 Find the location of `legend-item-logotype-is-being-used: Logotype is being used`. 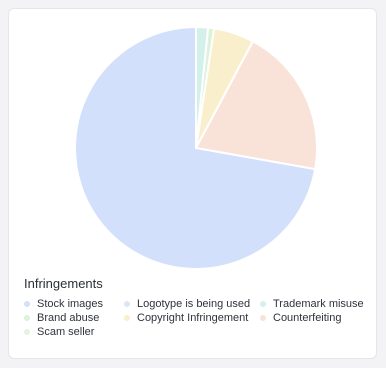

legend-item-logotype-is-being-used: Logotype is being used is located at coordinates (187, 304).